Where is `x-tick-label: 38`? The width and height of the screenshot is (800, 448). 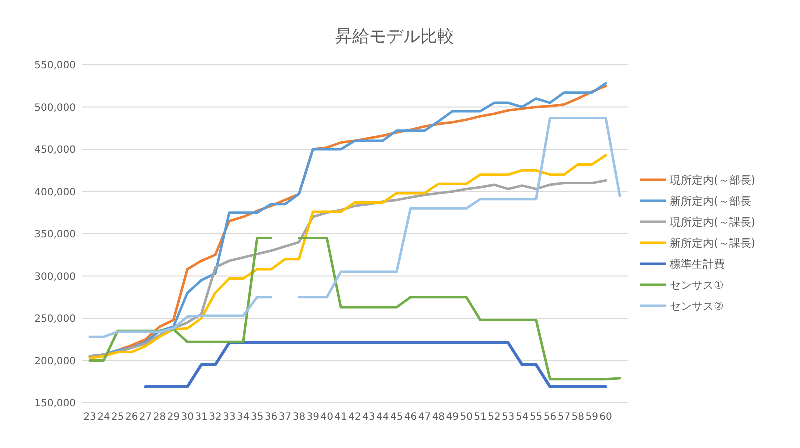 x-tick-label: 38 is located at coordinates (299, 417).